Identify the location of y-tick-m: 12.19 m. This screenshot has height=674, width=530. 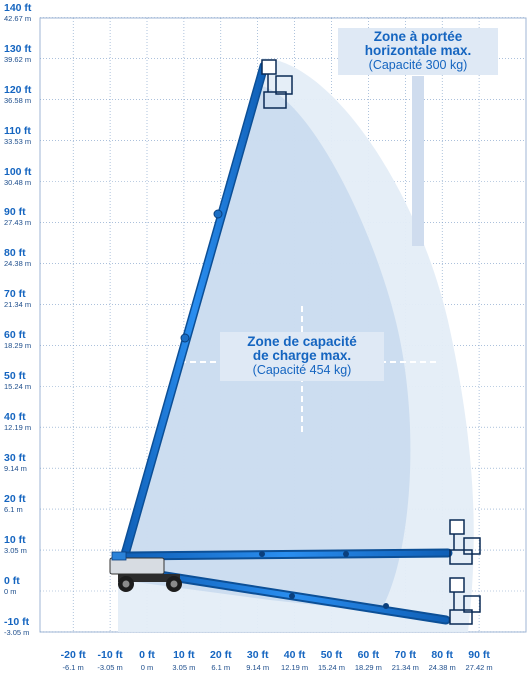
(18, 428).